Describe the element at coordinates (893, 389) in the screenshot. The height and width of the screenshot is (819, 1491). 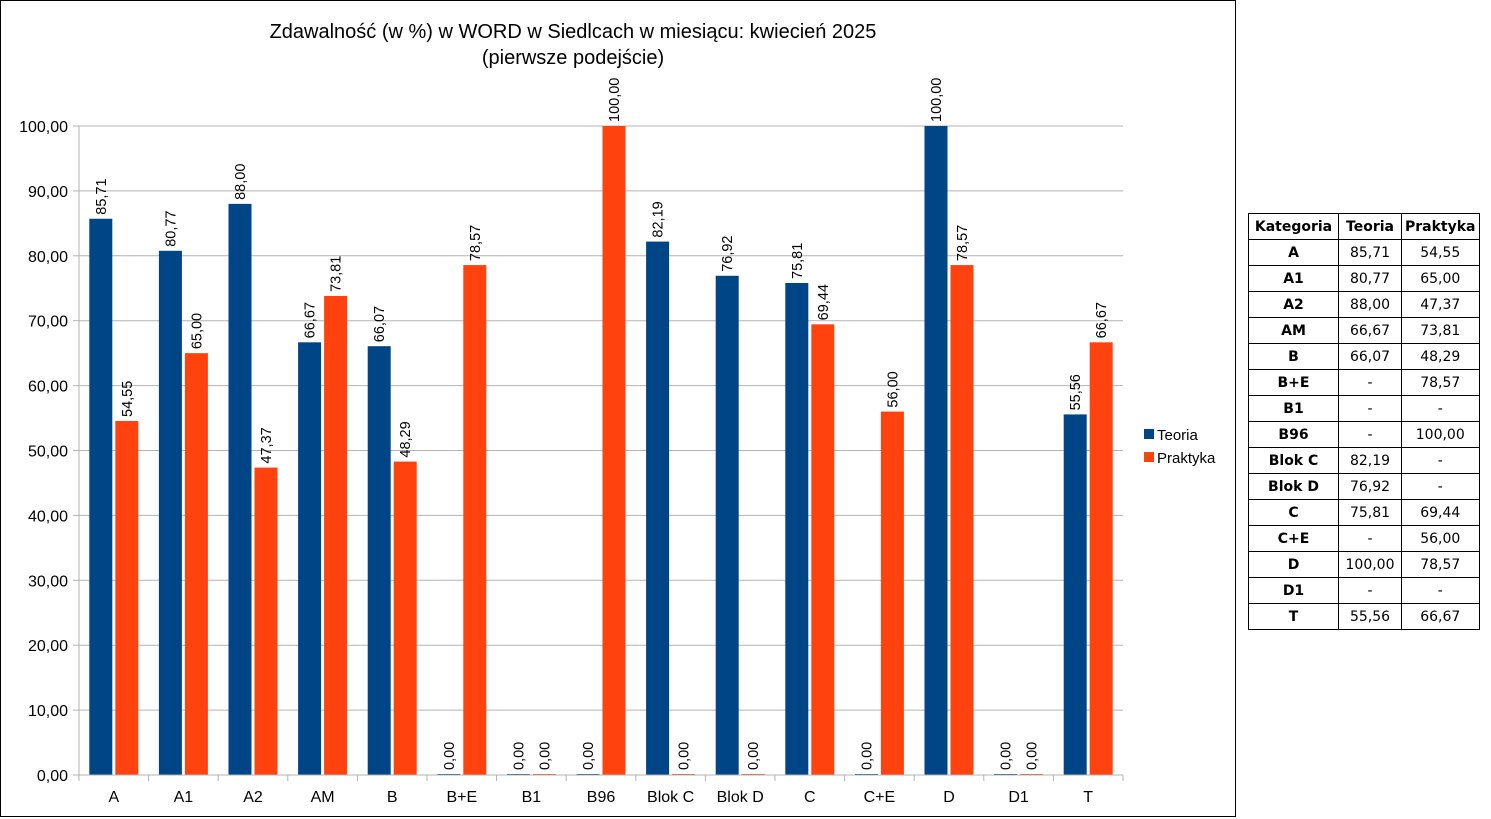
I see `data-label-praktyka: 56,00` at that location.